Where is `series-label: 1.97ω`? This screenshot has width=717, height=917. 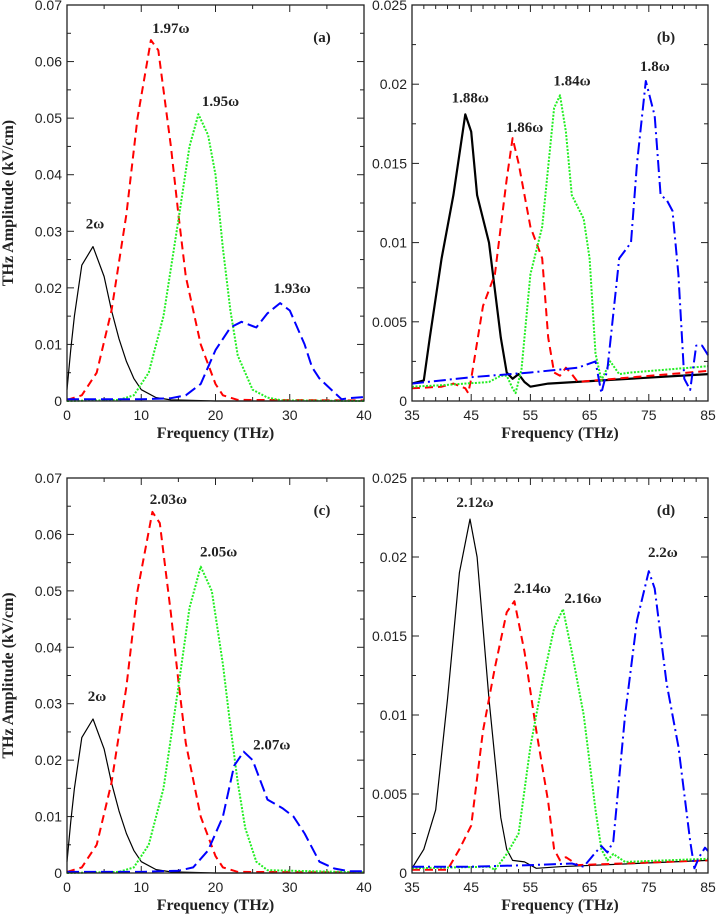
series-label: 1.97ω is located at coordinates (170, 29).